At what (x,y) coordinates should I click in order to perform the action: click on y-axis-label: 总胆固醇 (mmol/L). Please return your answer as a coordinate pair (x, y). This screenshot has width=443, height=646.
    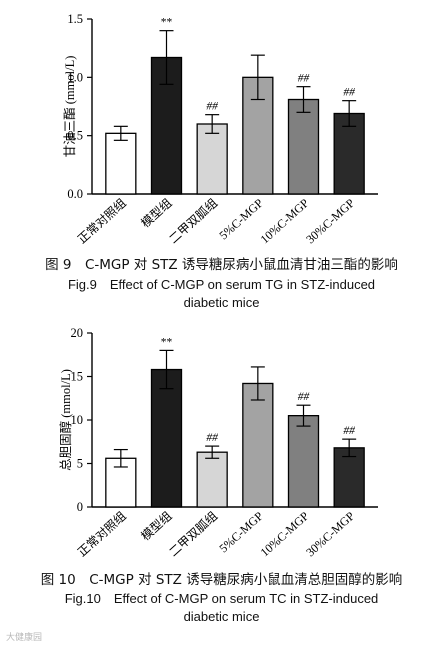
    Looking at the image, I should click on (65, 420).